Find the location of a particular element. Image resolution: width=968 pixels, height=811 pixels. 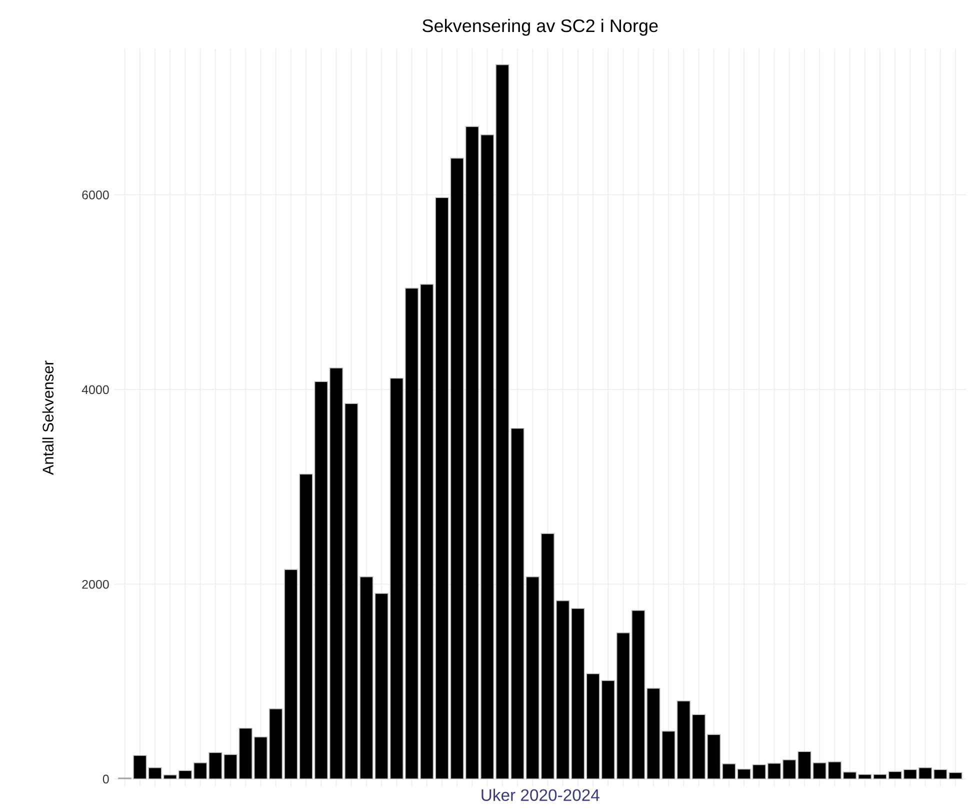

x-axis-title: Uker 2020-2024 is located at coordinates (541, 794).